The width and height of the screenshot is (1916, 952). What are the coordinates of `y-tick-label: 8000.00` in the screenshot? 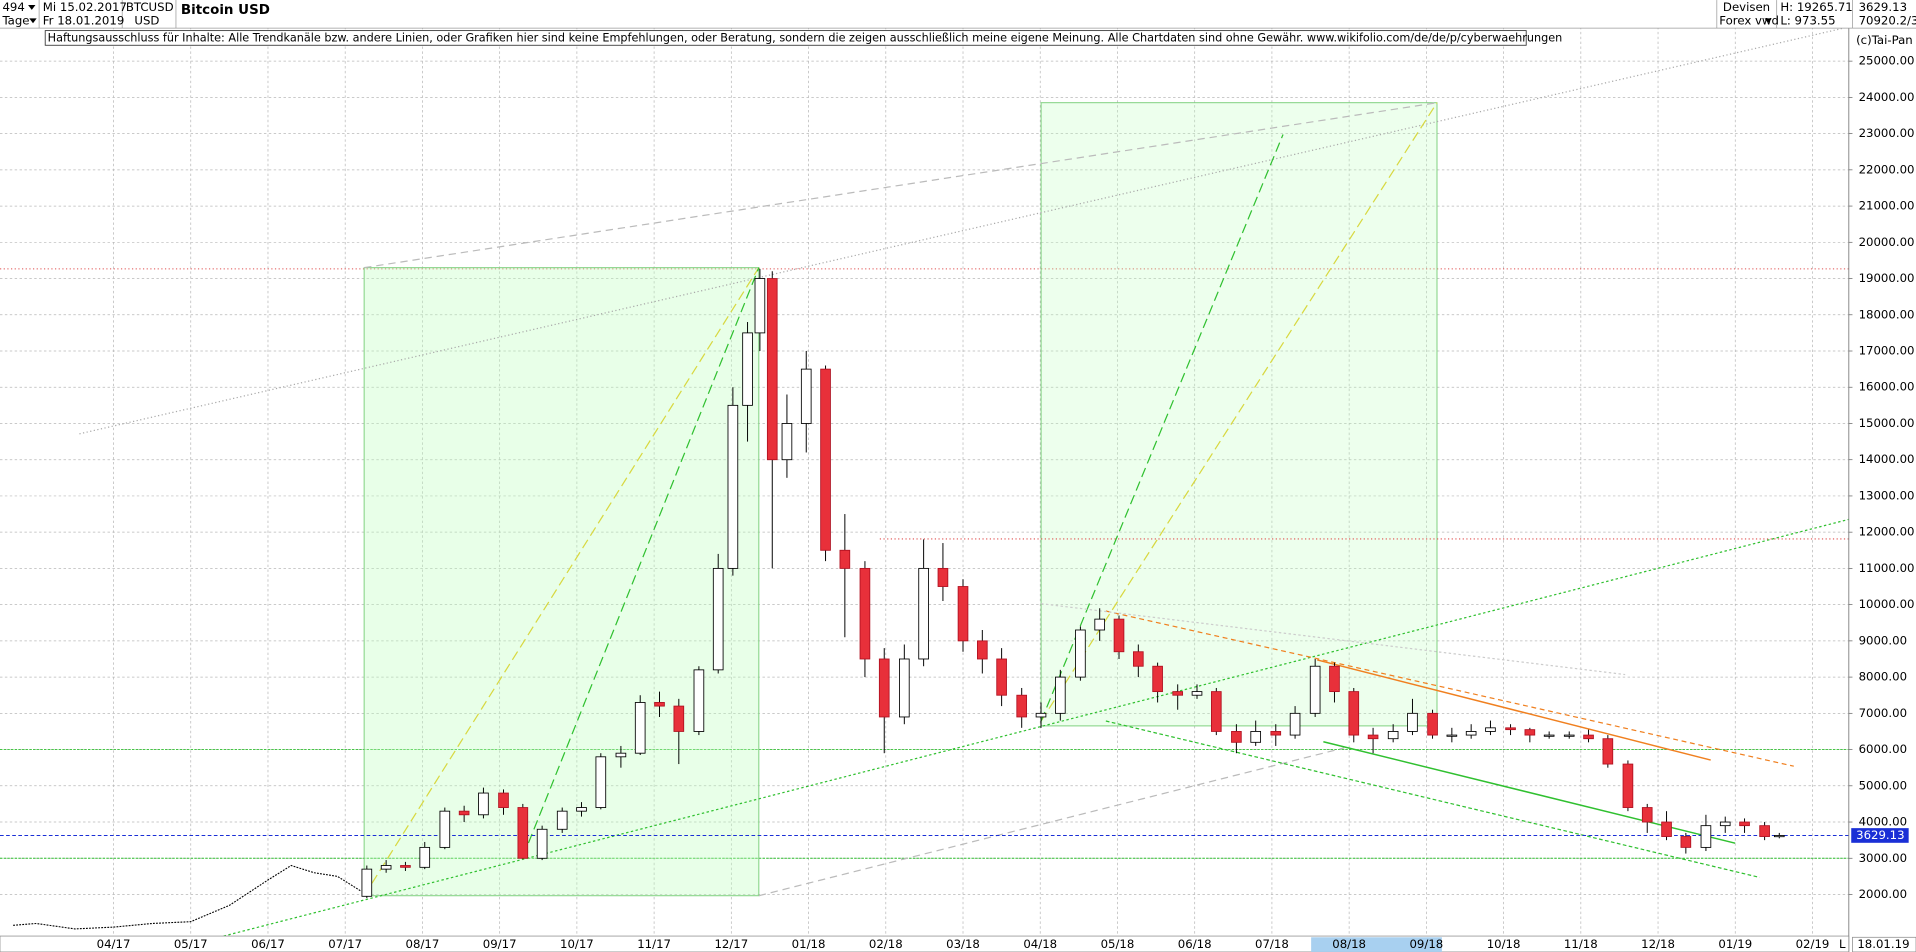 It's located at (1883, 677).